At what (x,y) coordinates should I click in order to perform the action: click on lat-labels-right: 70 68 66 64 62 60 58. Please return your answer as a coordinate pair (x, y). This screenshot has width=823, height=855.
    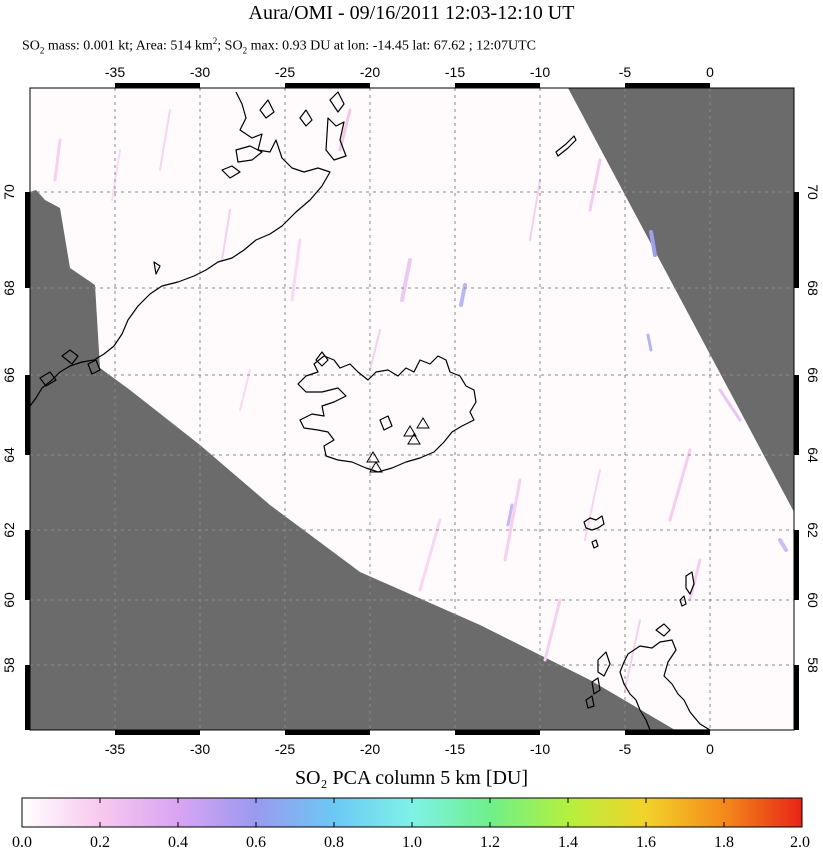
    Looking at the image, I should click on (813, 428).